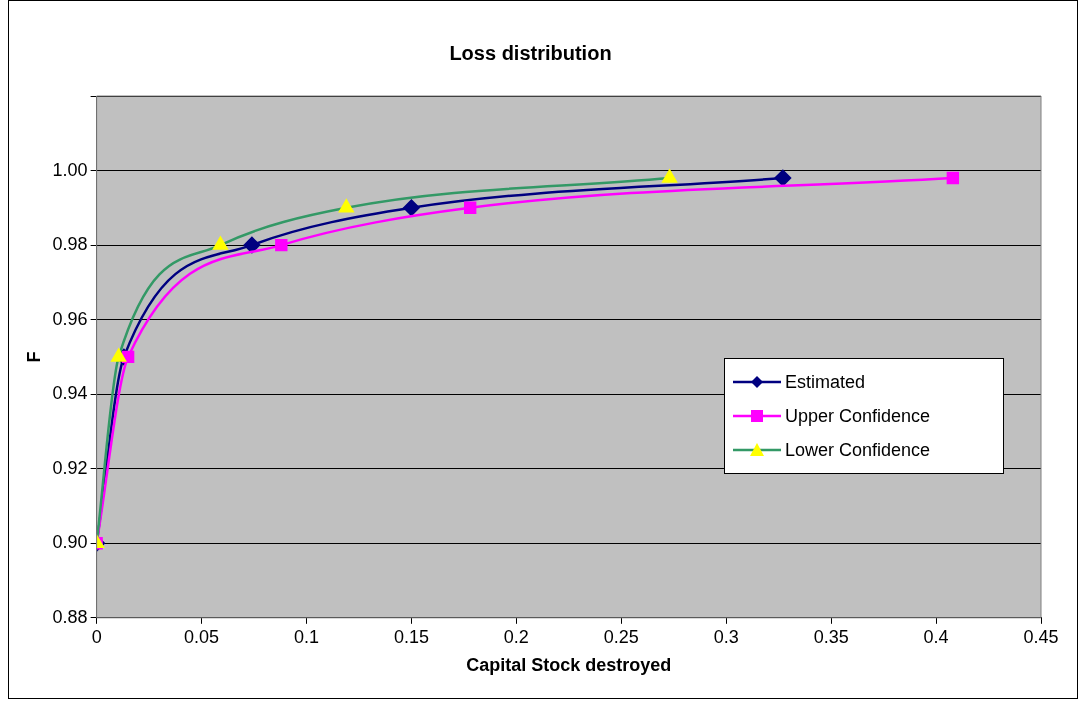  Describe the element at coordinates (70, 318) in the screenshot. I see `y-tick-label: 0.96` at that location.